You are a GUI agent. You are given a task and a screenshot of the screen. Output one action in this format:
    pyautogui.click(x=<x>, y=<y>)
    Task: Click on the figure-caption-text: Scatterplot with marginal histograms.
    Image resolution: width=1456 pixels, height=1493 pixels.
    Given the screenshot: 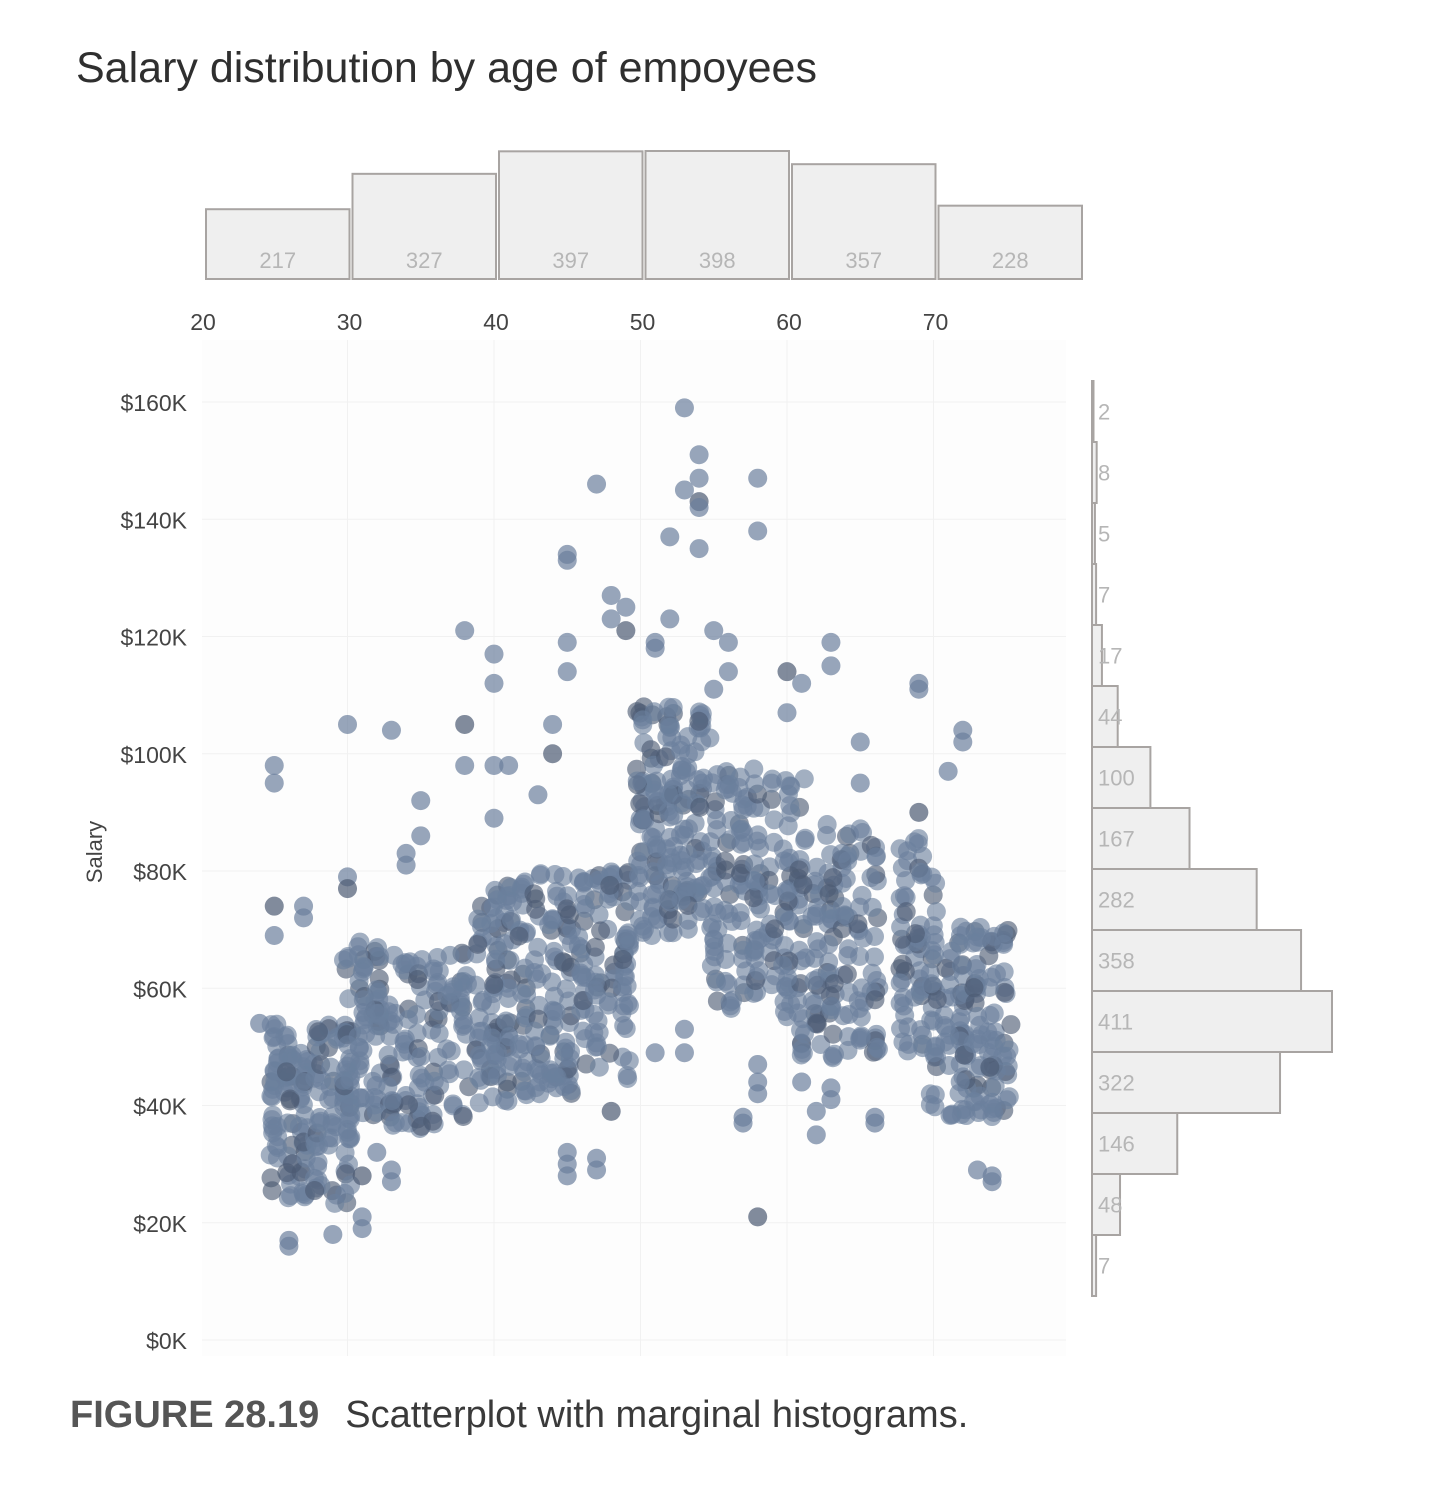 What is the action you would take?
    pyautogui.click(x=657, y=1415)
    